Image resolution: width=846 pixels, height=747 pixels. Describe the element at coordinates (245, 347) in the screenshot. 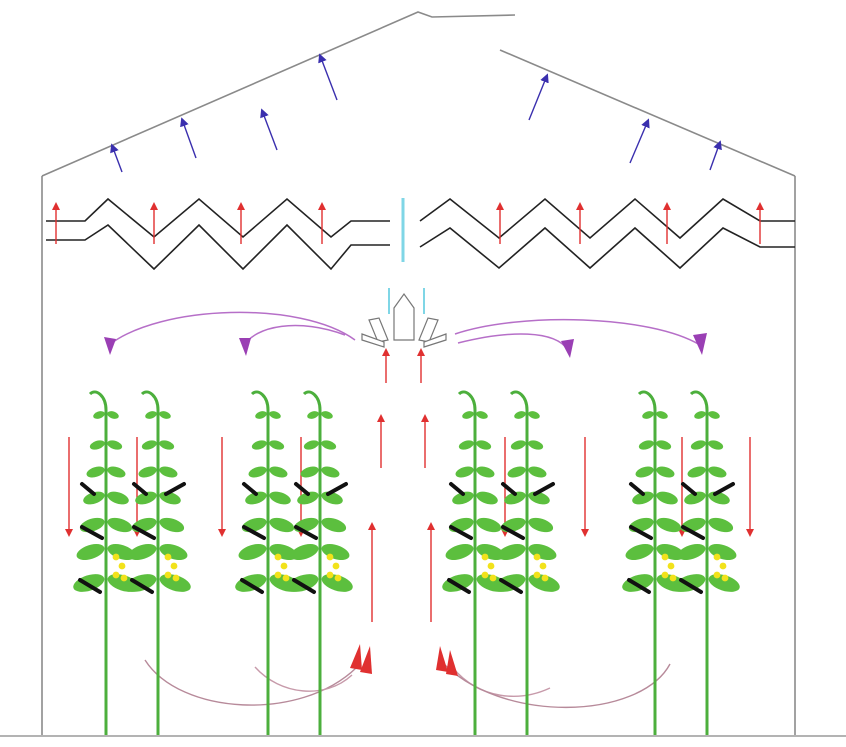

I see `purple-arrowhead` at that location.